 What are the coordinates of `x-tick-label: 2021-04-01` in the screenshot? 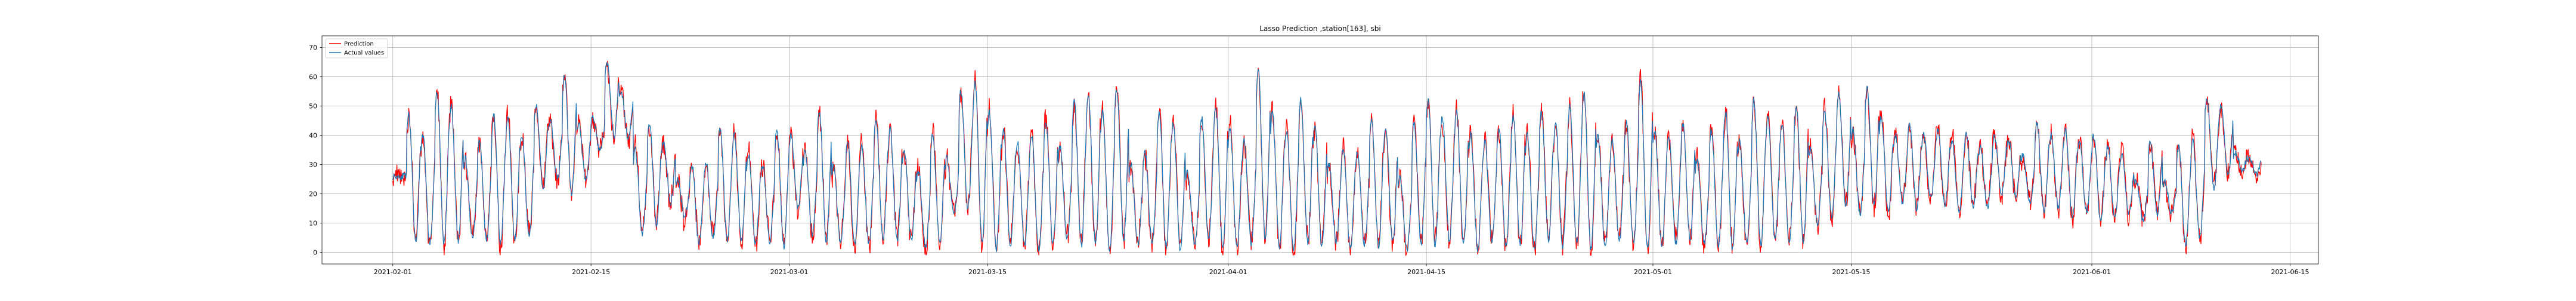 It's located at (1228, 272).